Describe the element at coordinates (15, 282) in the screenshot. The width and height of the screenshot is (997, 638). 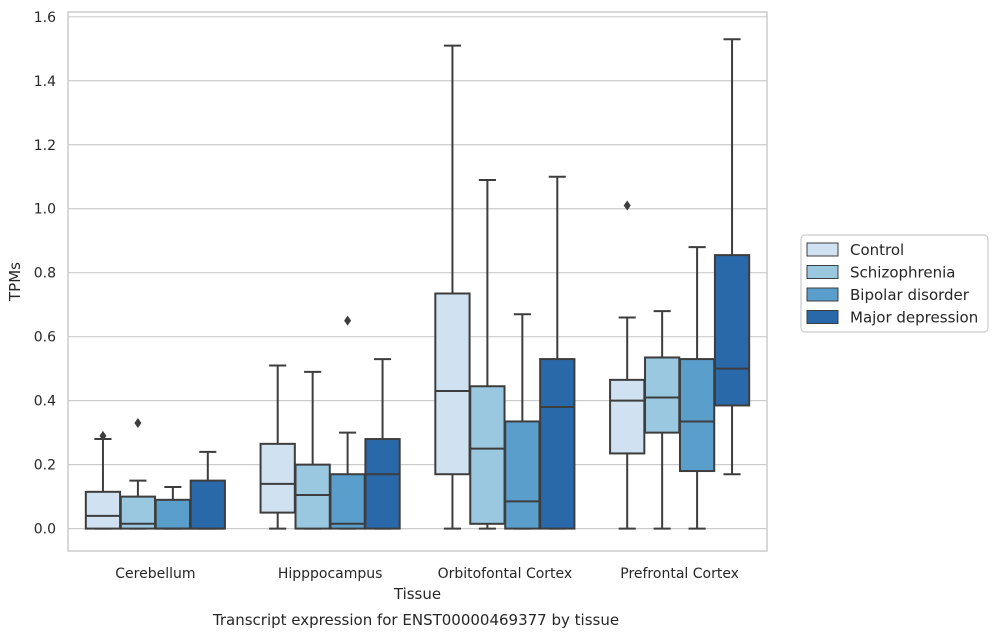
I see `y-axis-label: TPMs` at that location.